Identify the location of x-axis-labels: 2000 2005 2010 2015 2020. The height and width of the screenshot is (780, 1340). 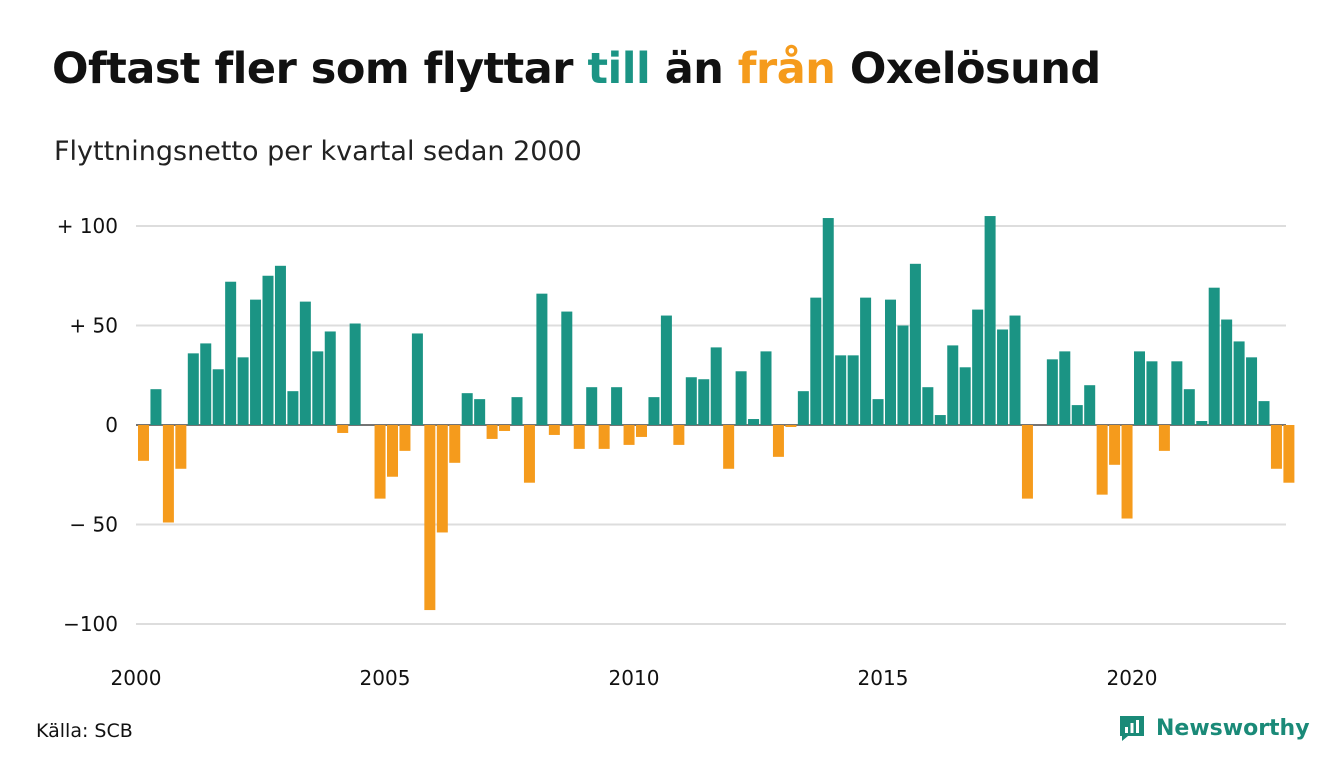
(634, 678).